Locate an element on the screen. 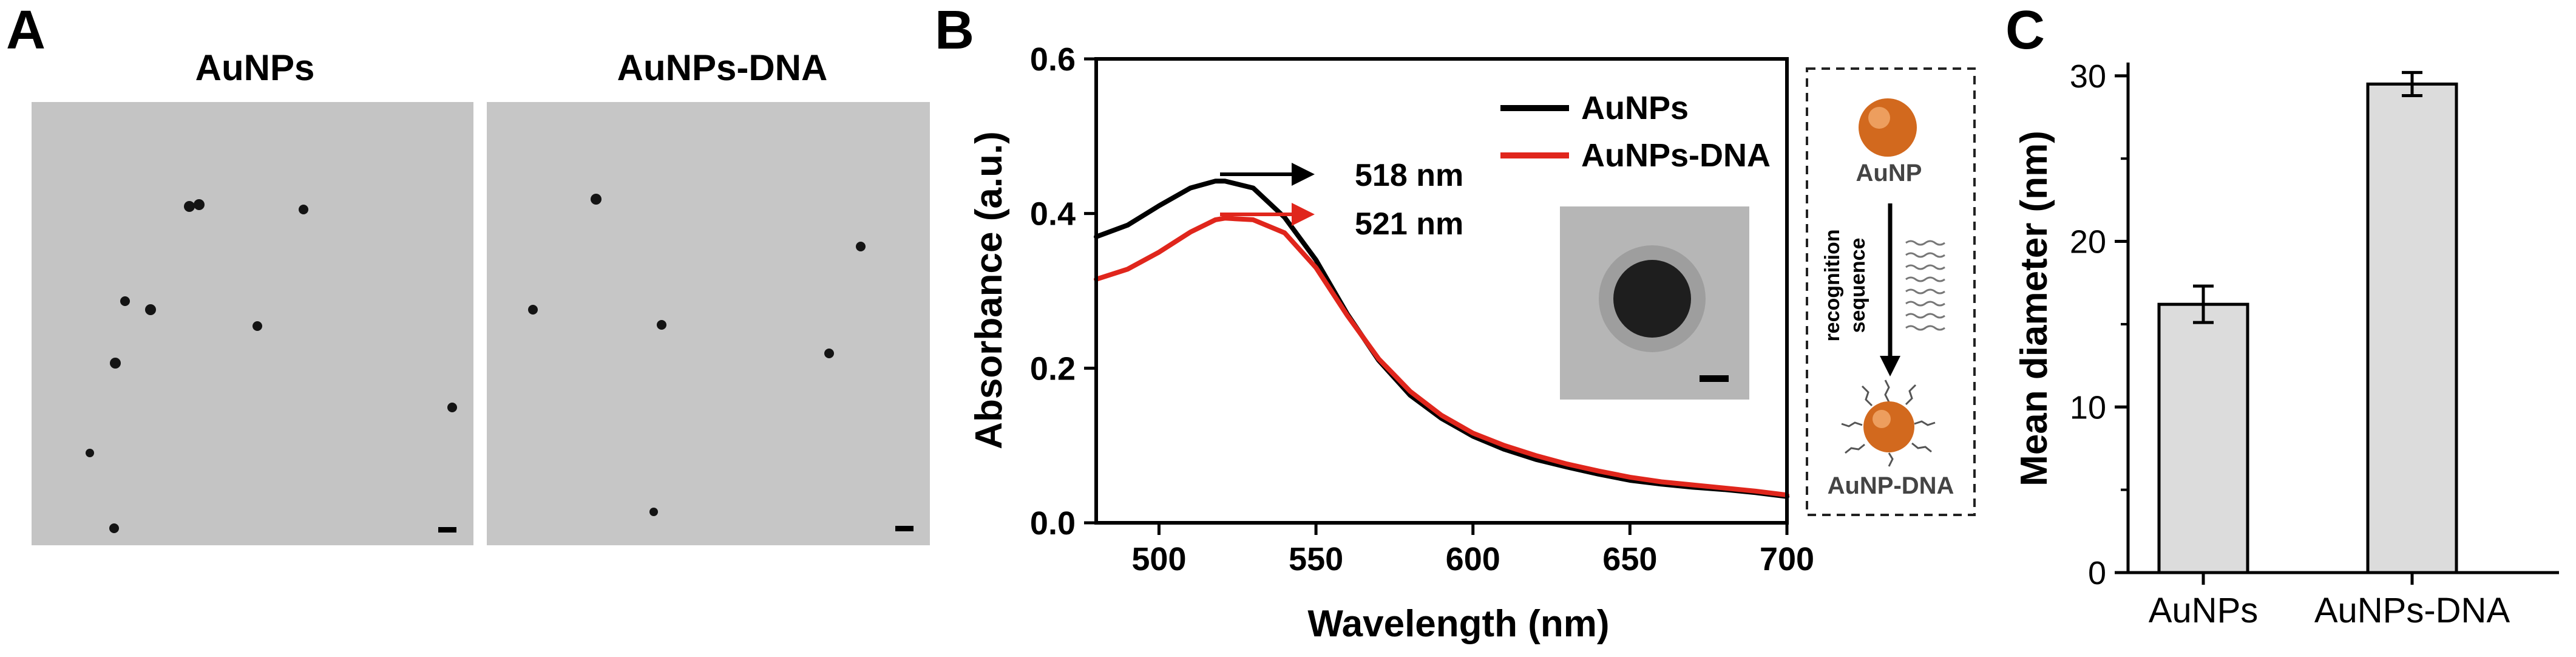 The height and width of the screenshot is (657, 2576). chart-b-xlabel: Wavelength (nm) is located at coordinates (1458, 624).